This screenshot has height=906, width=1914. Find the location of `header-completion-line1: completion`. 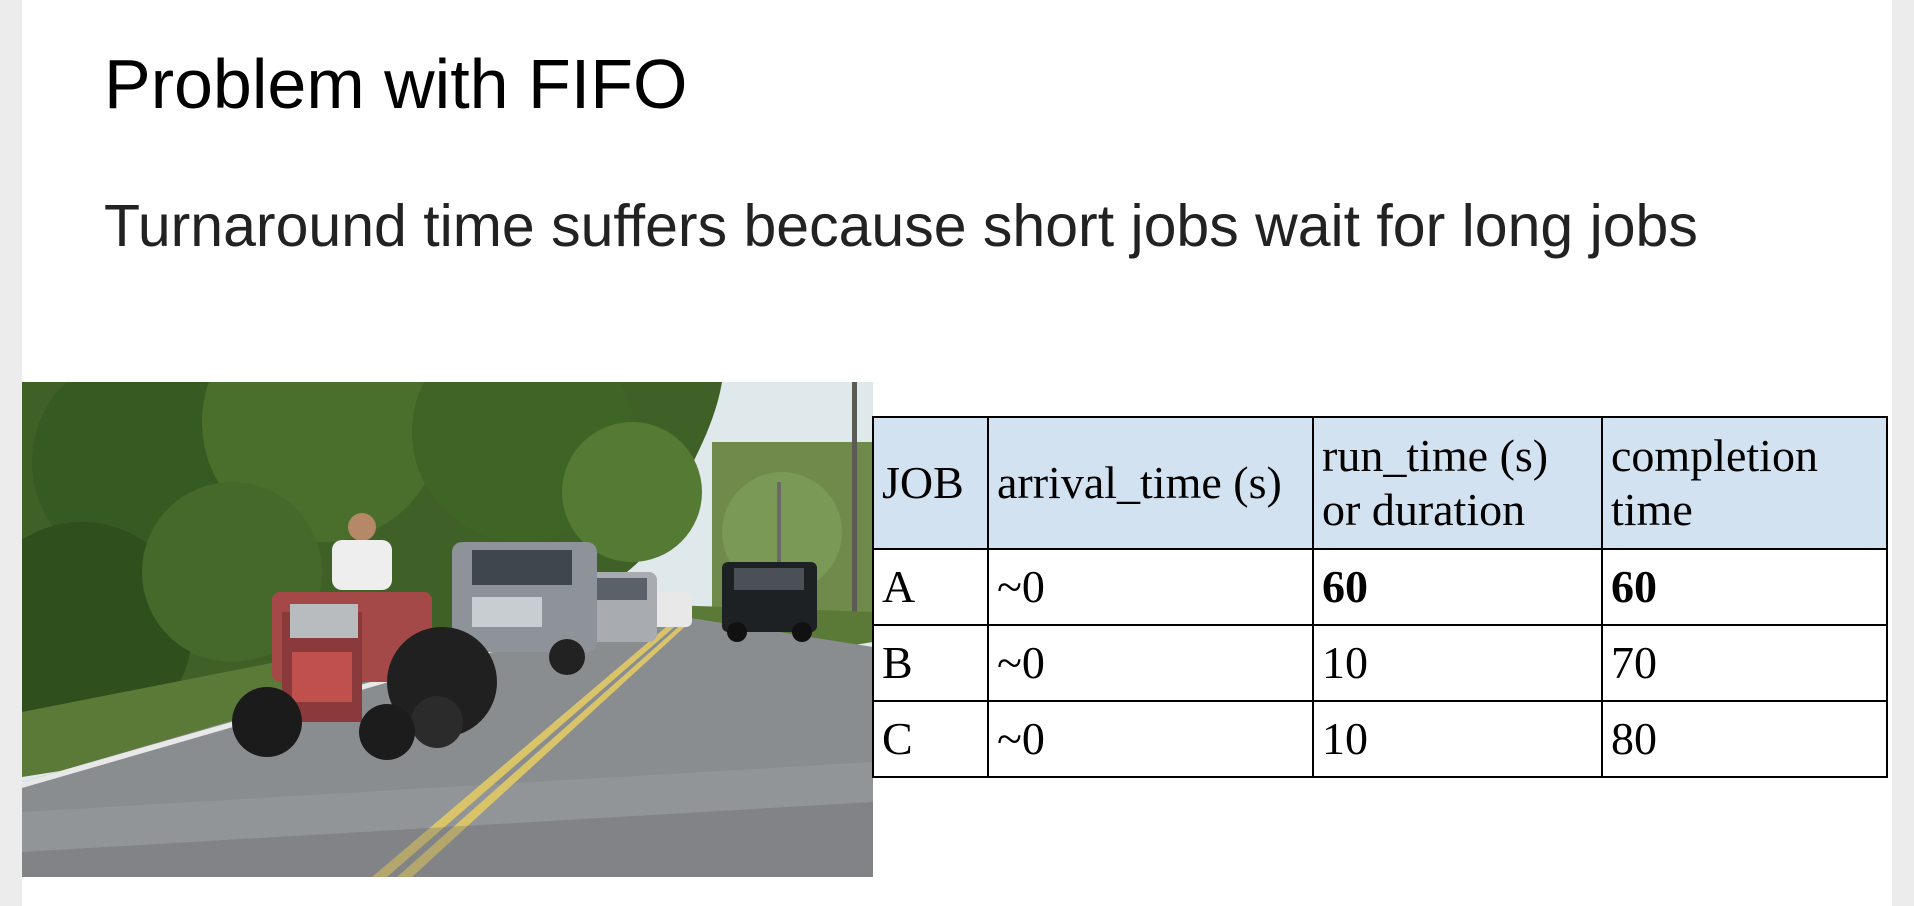

header-completion-line1: completion is located at coordinates (1714, 455).